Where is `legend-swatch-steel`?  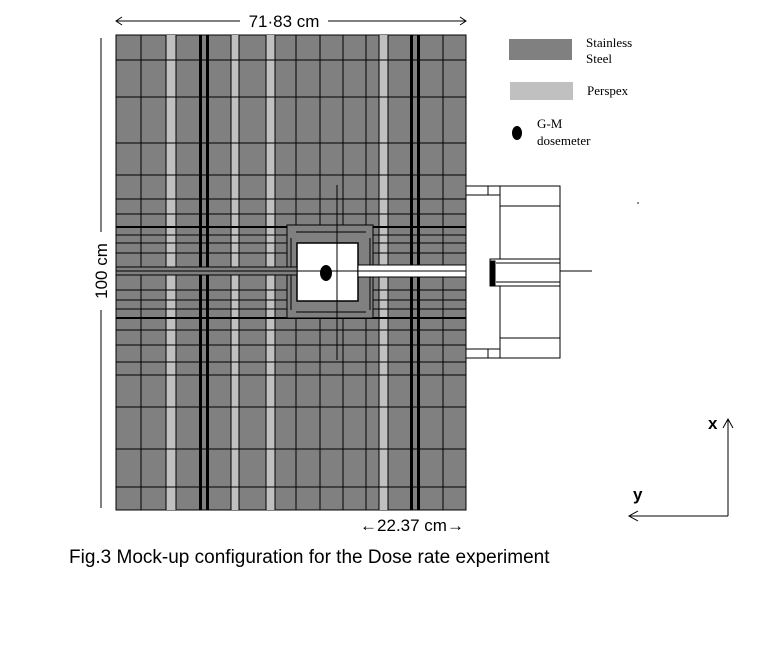 legend-swatch-steel is located at coordinates (540, 49).